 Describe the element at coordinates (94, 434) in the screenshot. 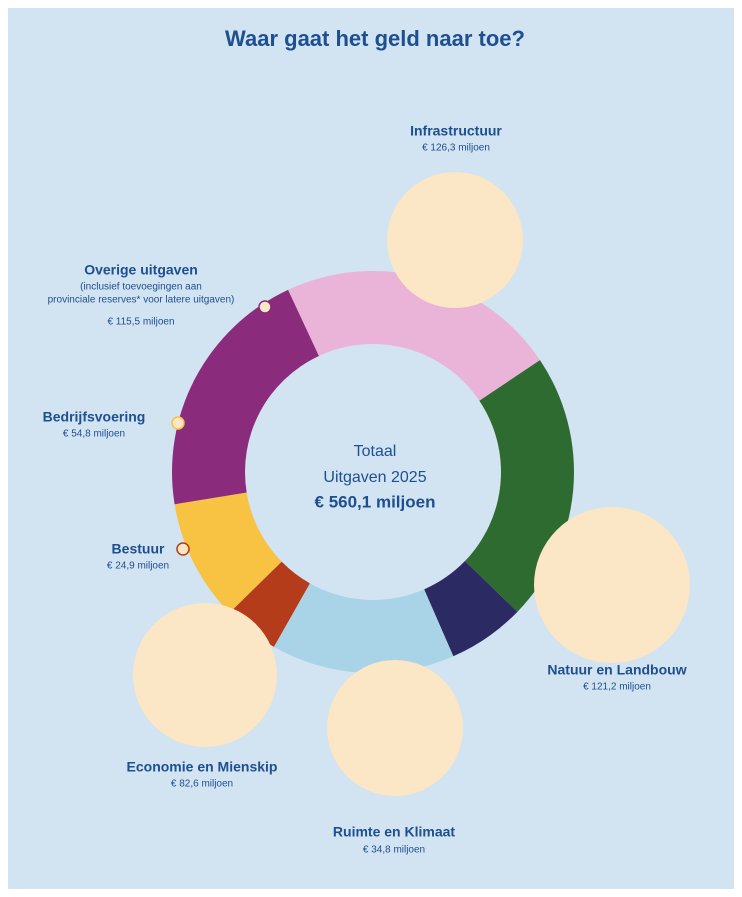

I see `value-label: € 54,8 miljoen` at that location.